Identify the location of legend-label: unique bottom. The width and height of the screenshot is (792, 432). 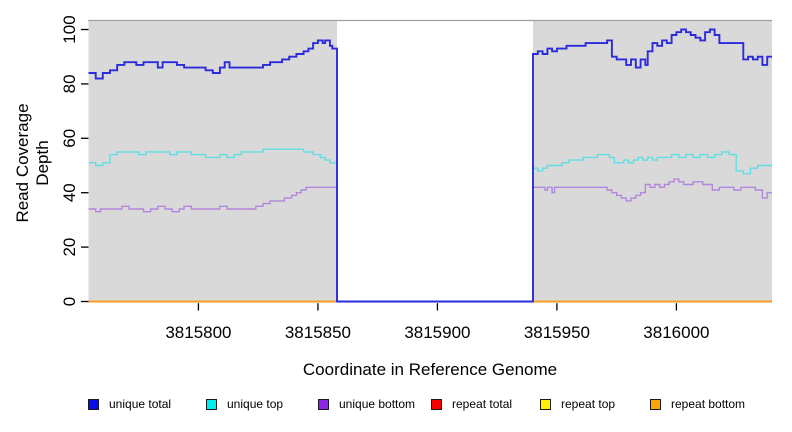
(377, 404).